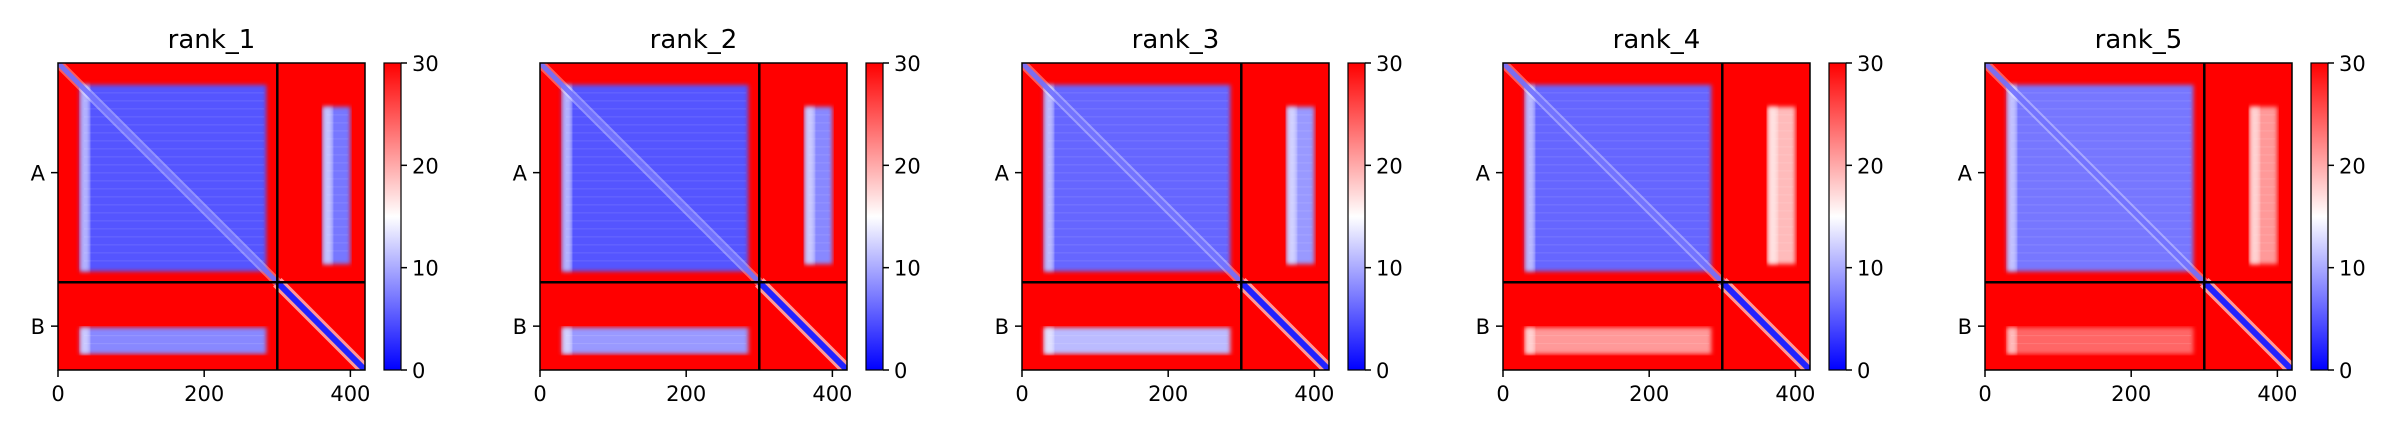  Describe the element at coordinates (212, 40) in the screenshot. I see `panel-title: rank_1` at that location.